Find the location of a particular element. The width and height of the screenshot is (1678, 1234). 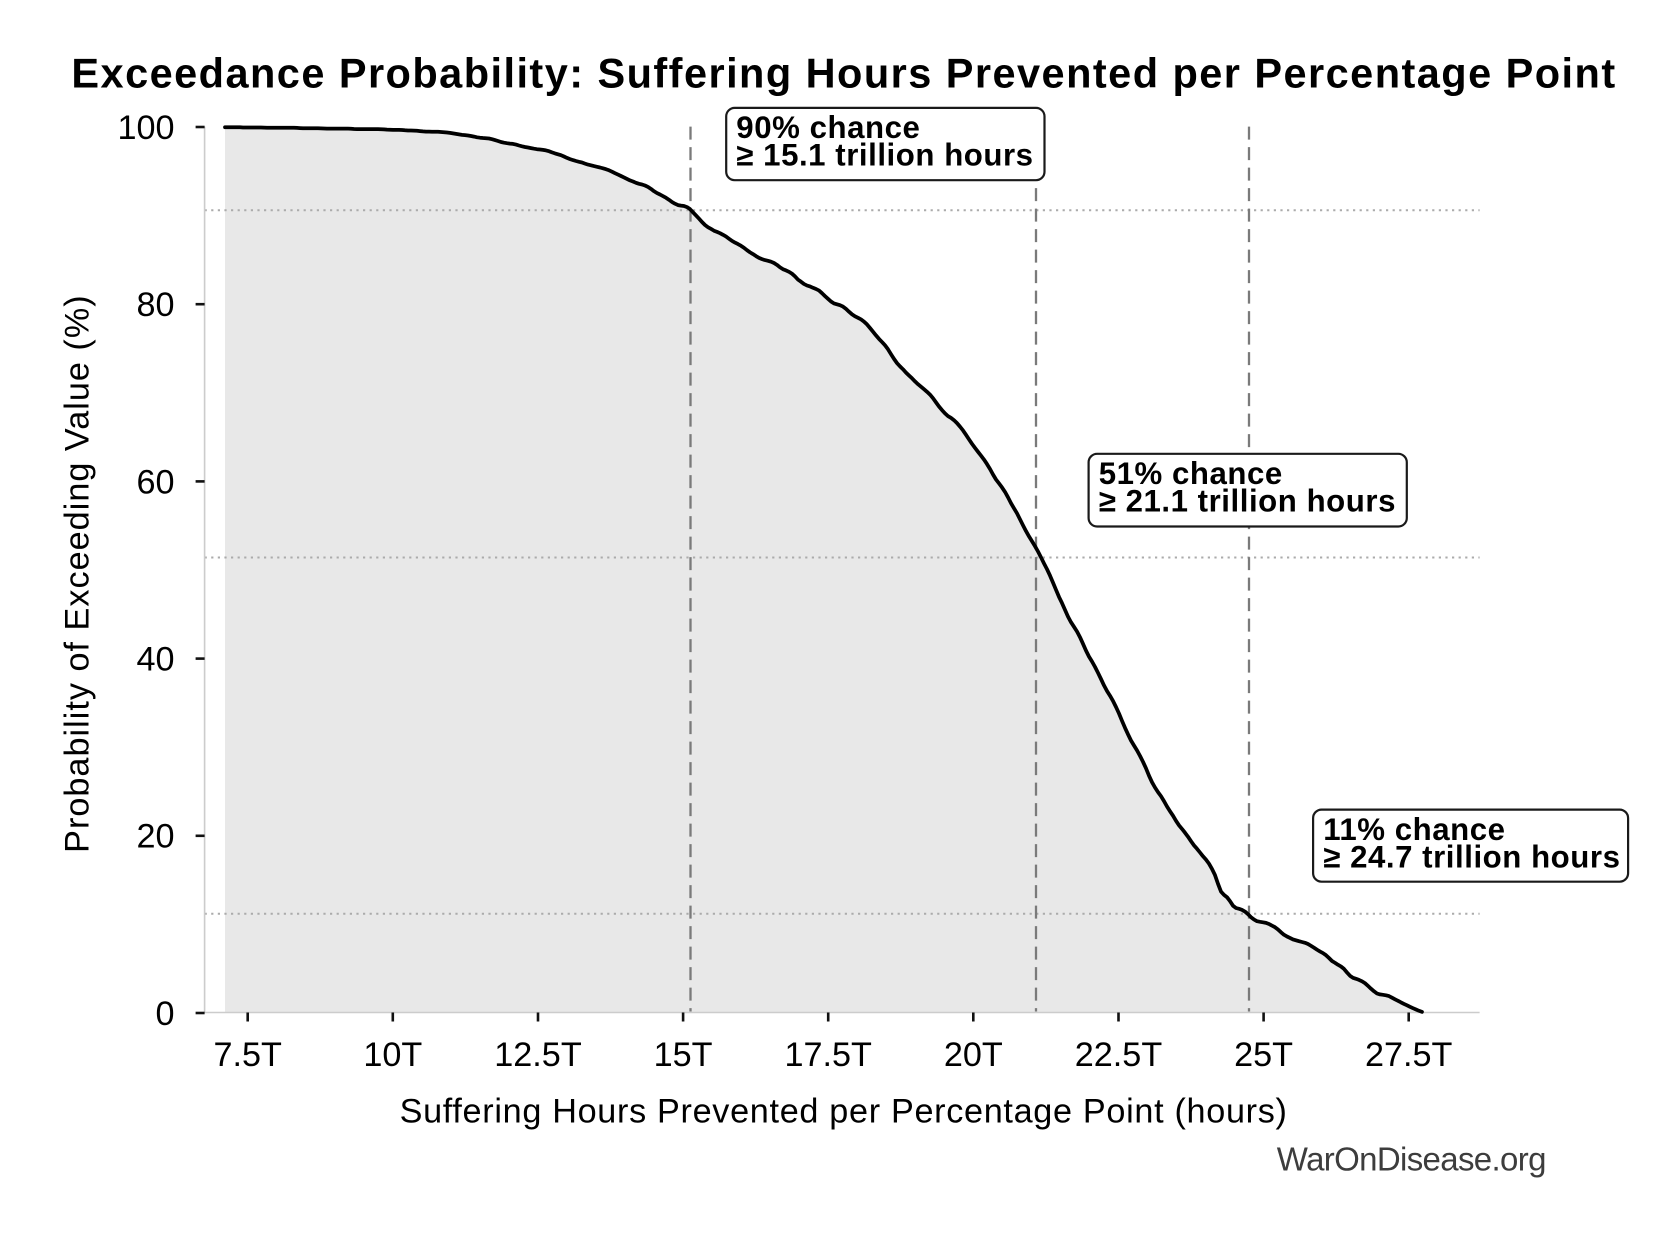

svg-text: 100 is located at coordinates (145, 128).